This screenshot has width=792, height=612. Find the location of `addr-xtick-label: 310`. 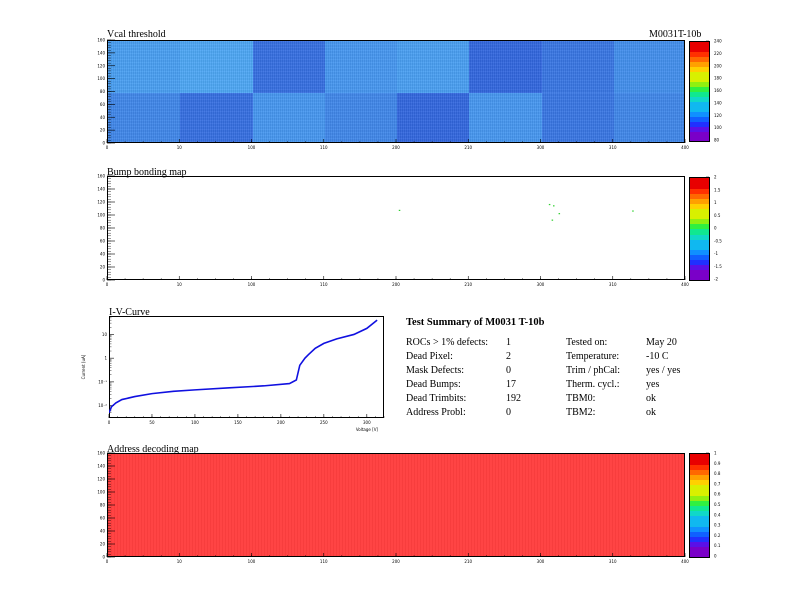

addr-xtick-label: 310 is located at coordinates (613, 561).